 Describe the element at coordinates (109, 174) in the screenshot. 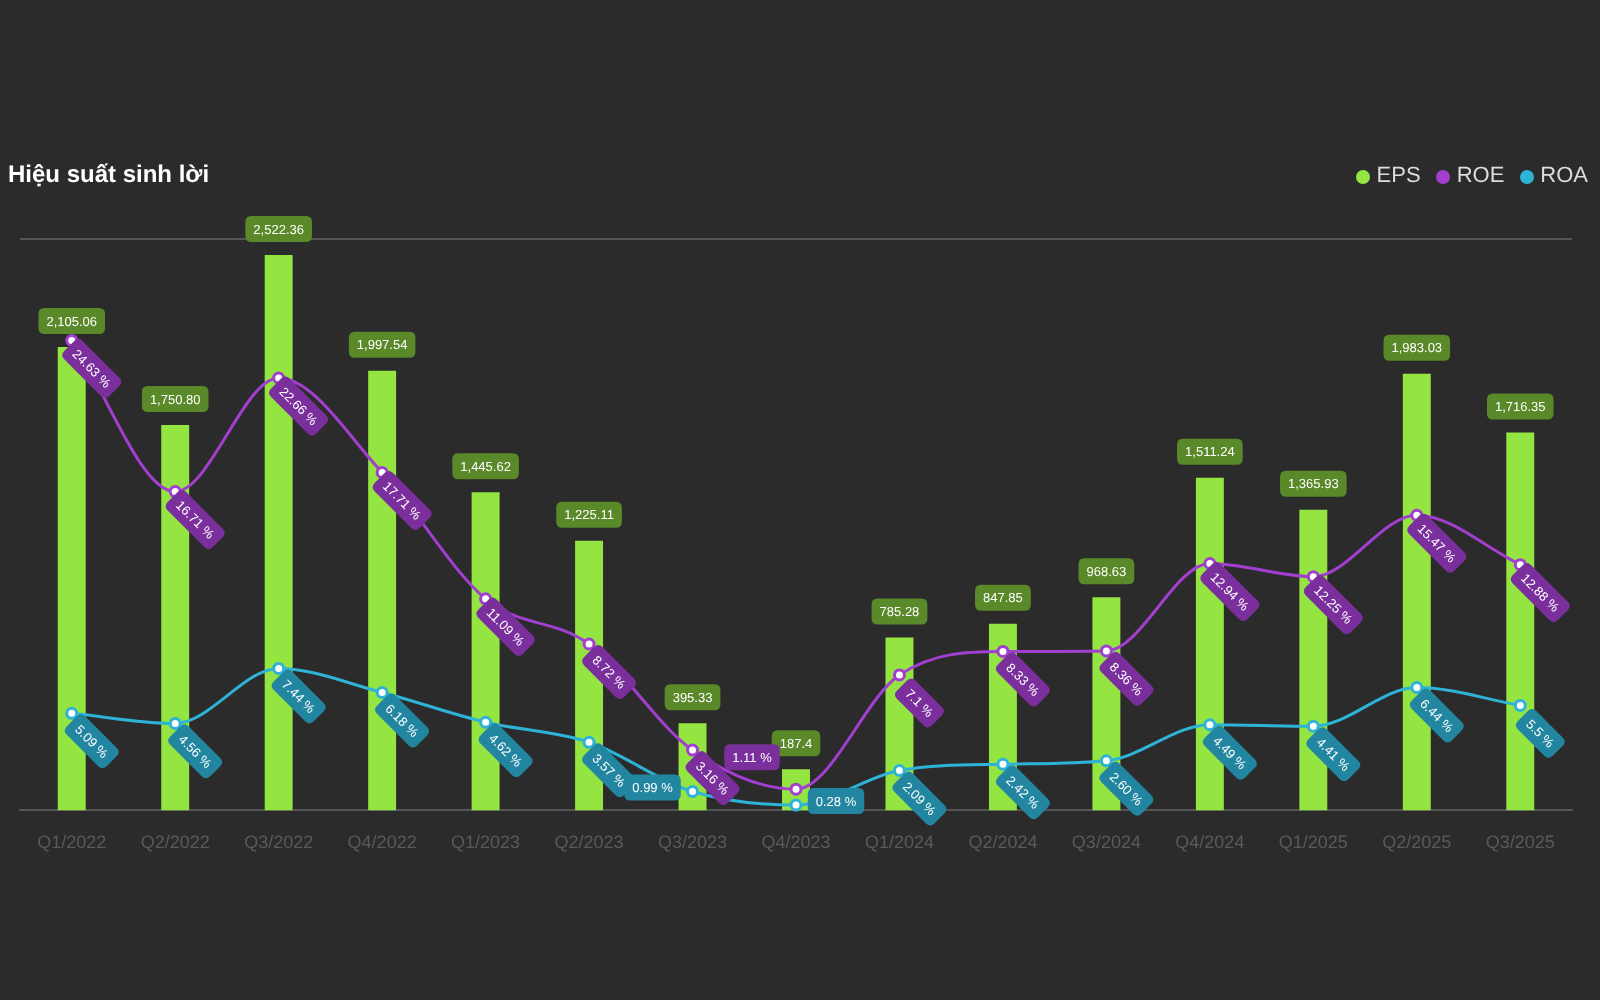

I see `chart-title: Hiệu suất sinh lời` at that location.